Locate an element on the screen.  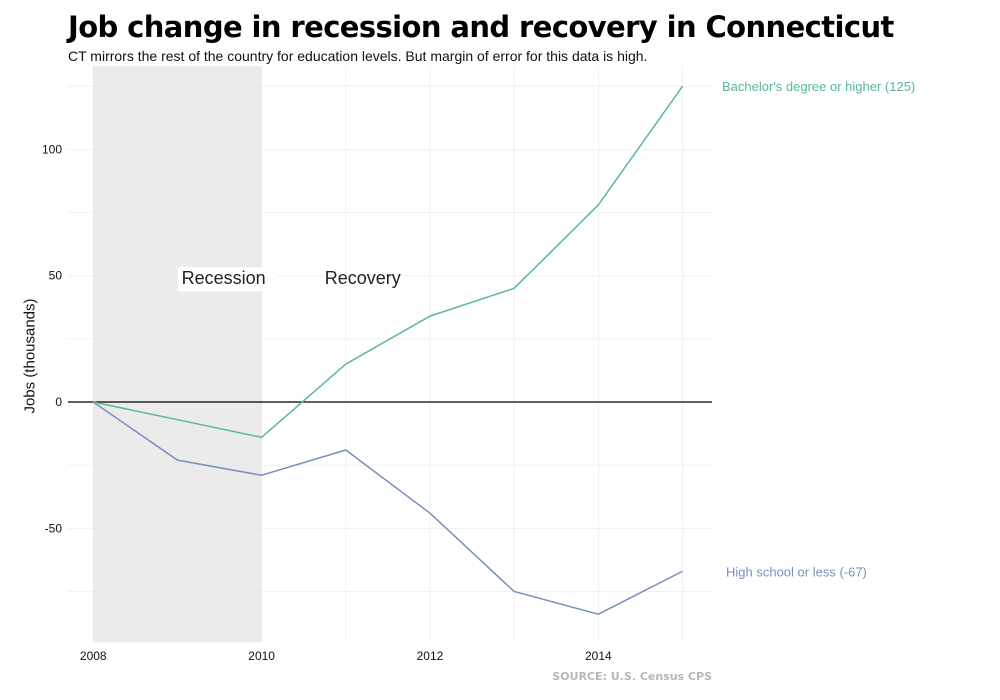
source-note: SOURCE: U.S. Census CPS is located at coordinates (632, 676).